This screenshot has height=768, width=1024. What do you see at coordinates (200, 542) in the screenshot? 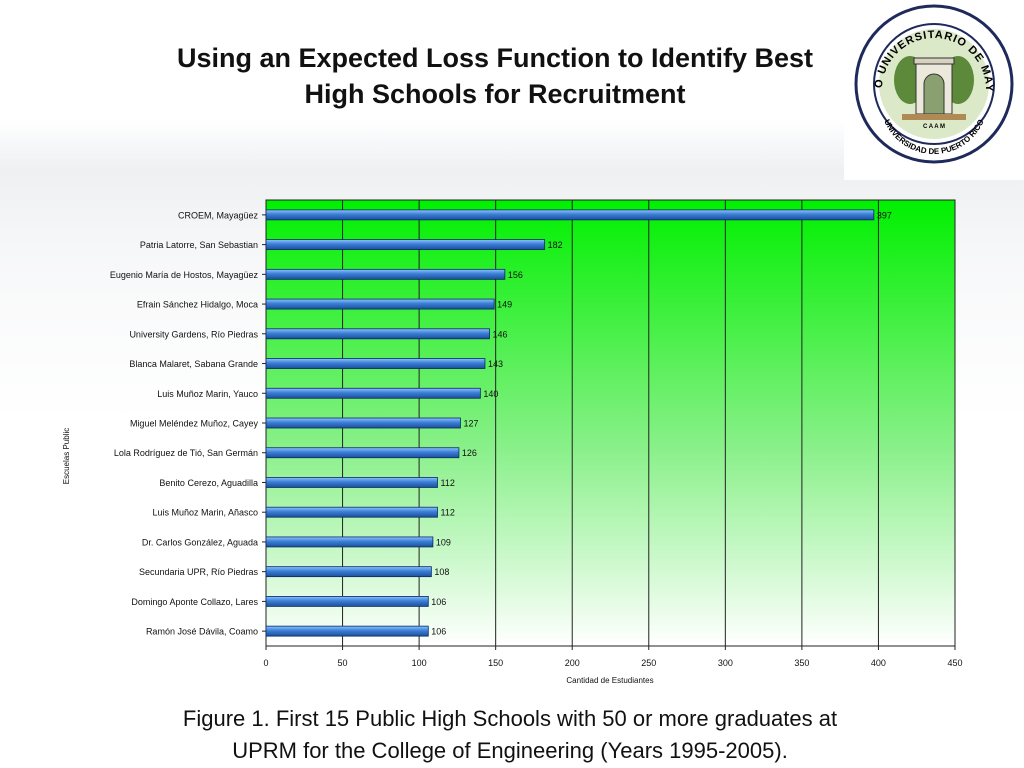
I see `category-label: Dr. Carlos González, Aguada` at bounding box center [200, 542].